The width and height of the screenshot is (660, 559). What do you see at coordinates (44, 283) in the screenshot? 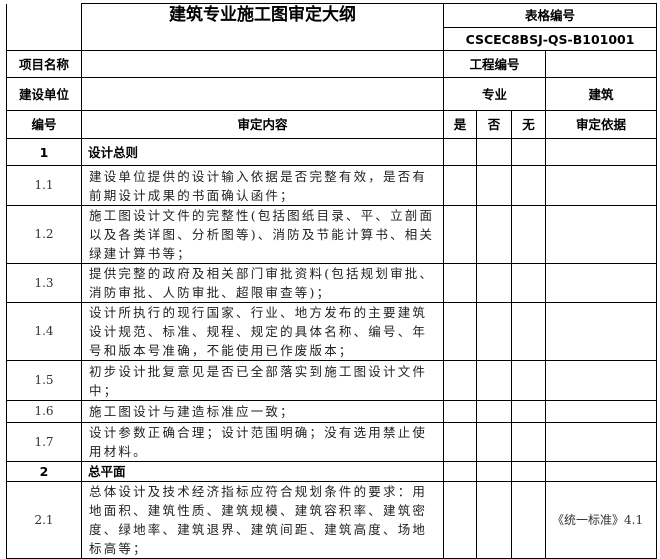
I see `row-number: 1.3` at bounding box center [44, 283].